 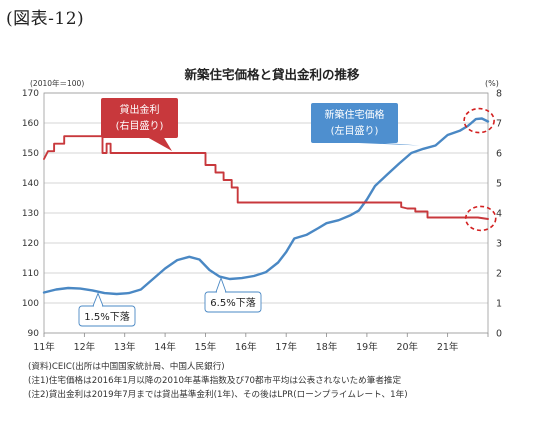 What do you see at coordinates (499, 184) in the screenshot?
I see `right-tick-label: 5` at bounding box center [499, 184].